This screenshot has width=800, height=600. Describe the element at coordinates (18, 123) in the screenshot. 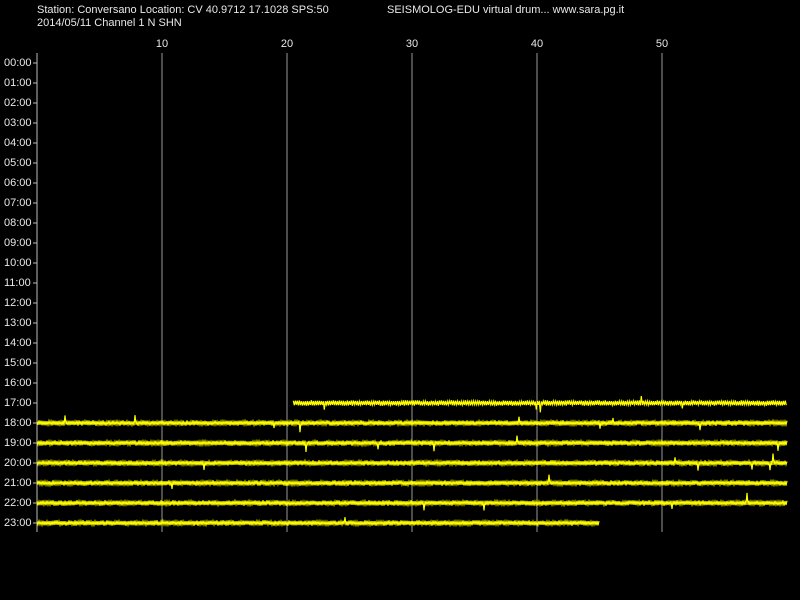

I see `hour-label: 03:00` at that location.